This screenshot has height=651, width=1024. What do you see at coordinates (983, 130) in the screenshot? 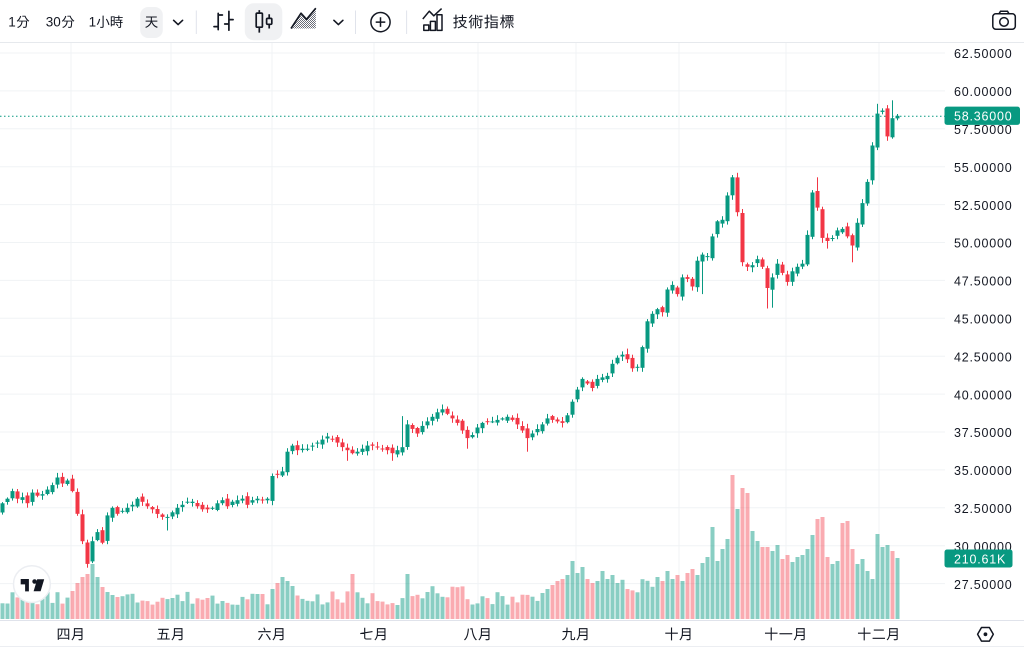
I see `svg-text: 57.50000` at bounding box center [983, 130].